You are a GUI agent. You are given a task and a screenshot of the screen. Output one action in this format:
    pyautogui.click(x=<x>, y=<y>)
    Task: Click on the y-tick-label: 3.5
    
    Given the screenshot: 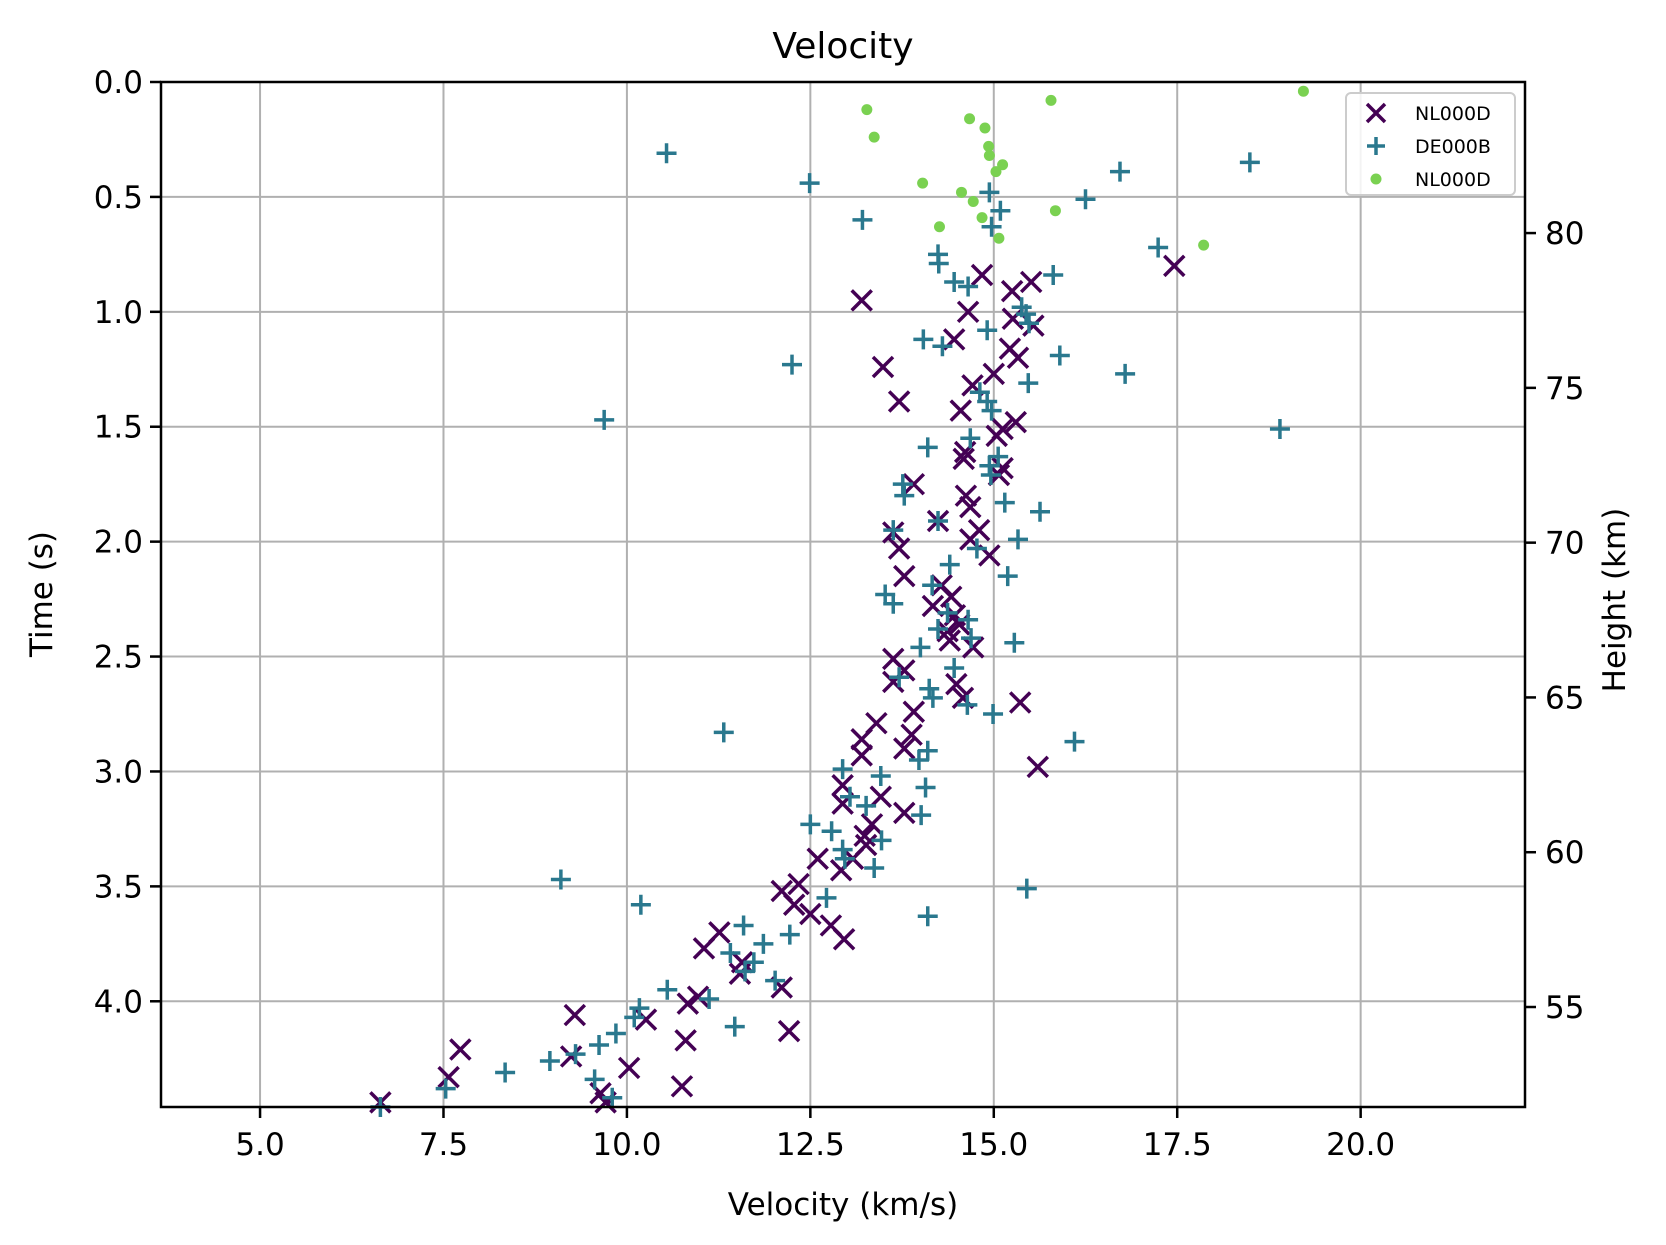 What is the action you would take?
    pyautogui.click(x=118, y=887)
    